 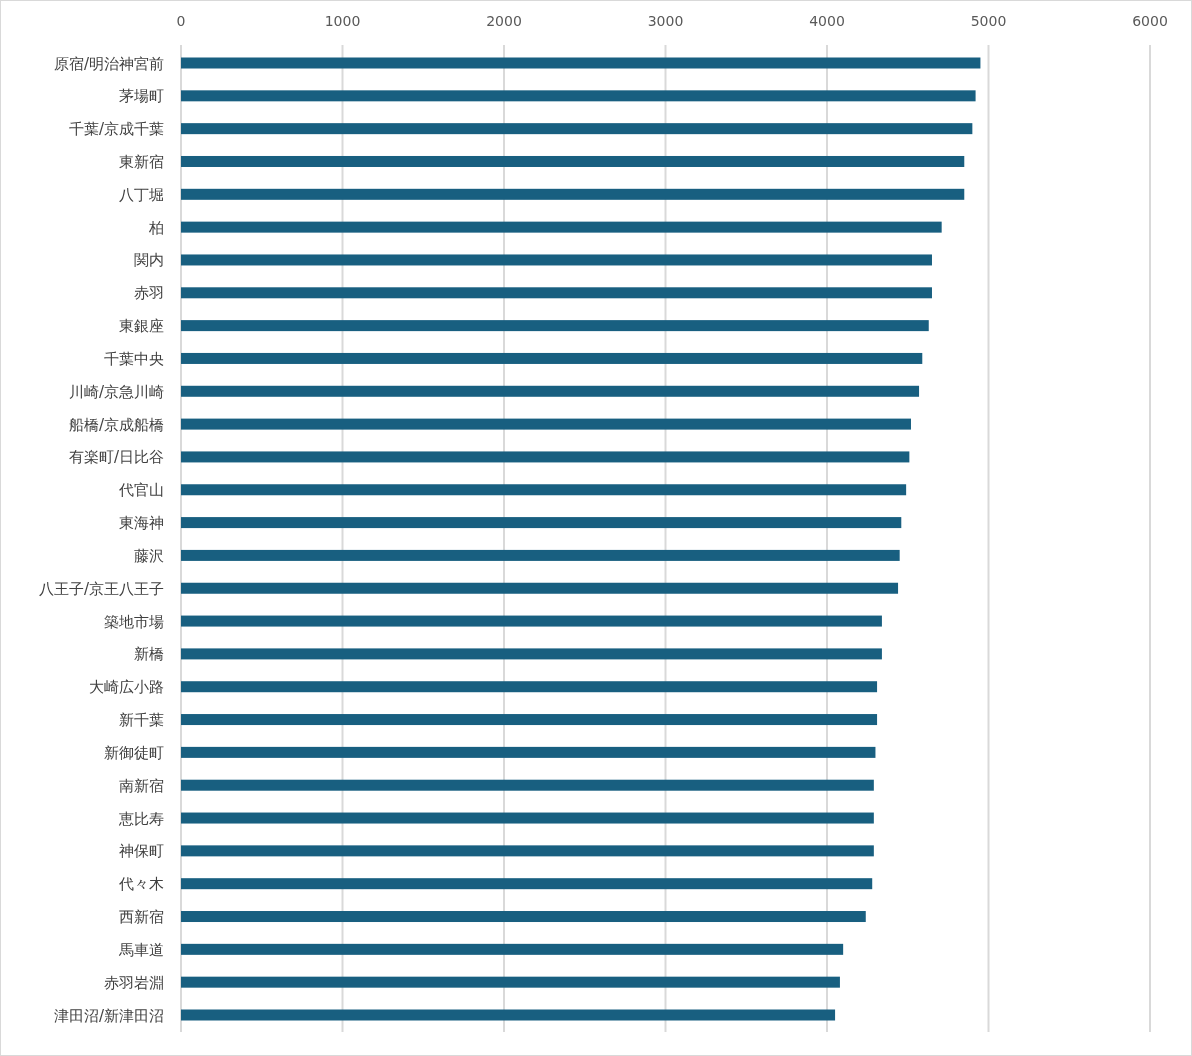 I want to click on x-tick-label: 2000, so click(x=504, y=21).